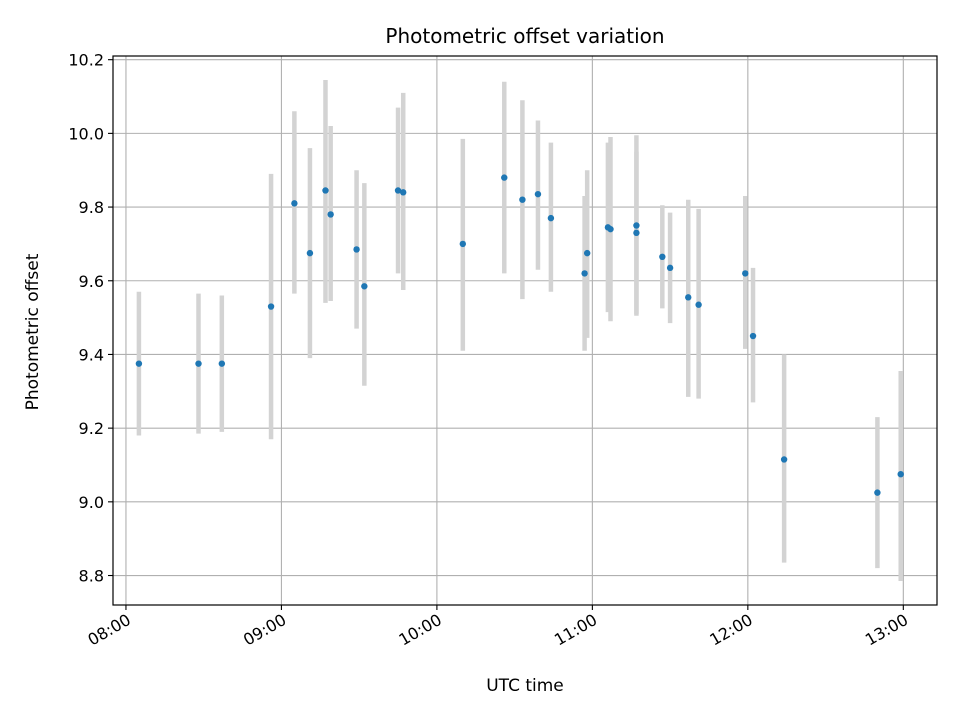  What do you see at coordinates (525, 686) in the screenshot?
I see `x-axis-title: UTC time` at bounding box center [525, 686].